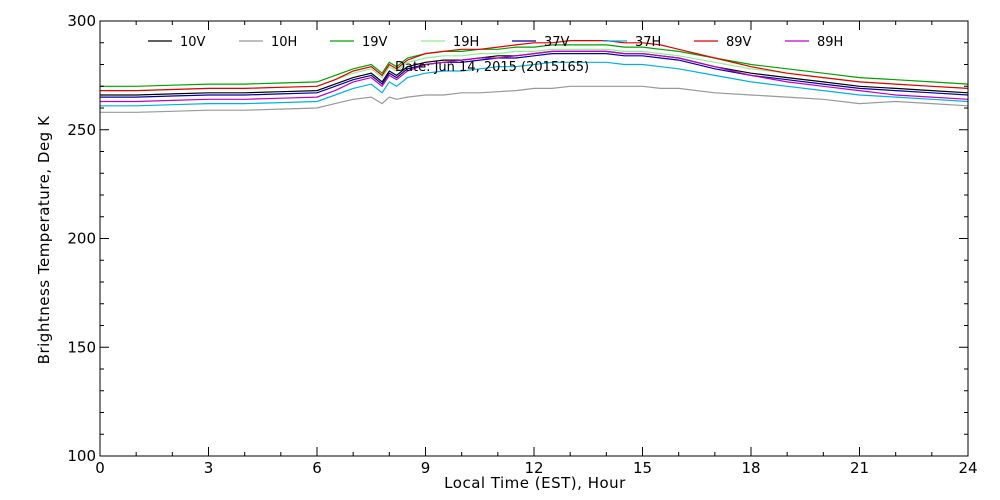 Image resolution: width=1000 pixels, height=500 pixels. I want to click on series-line-89v, so click(534, 65).